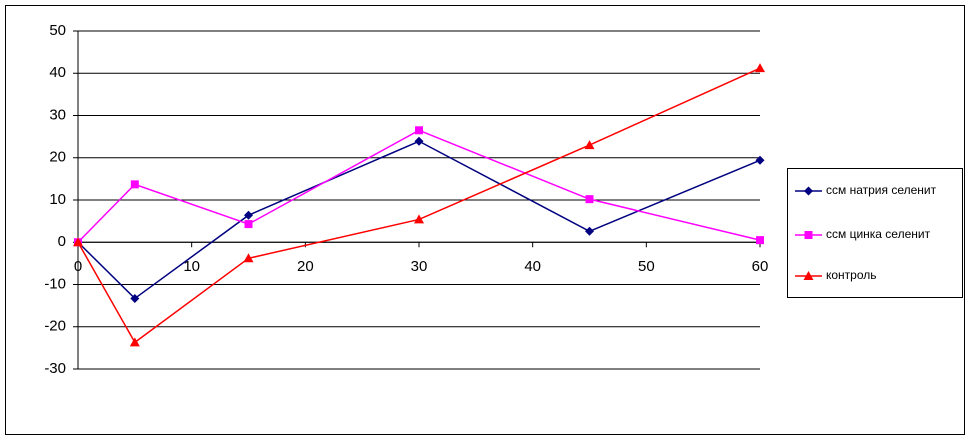 This screenshot has height=444, width=971. What do you see at coordinates (305, 266) in the screenshot?
I see `x-tick-label: 20` at bounding box center [305, 266].